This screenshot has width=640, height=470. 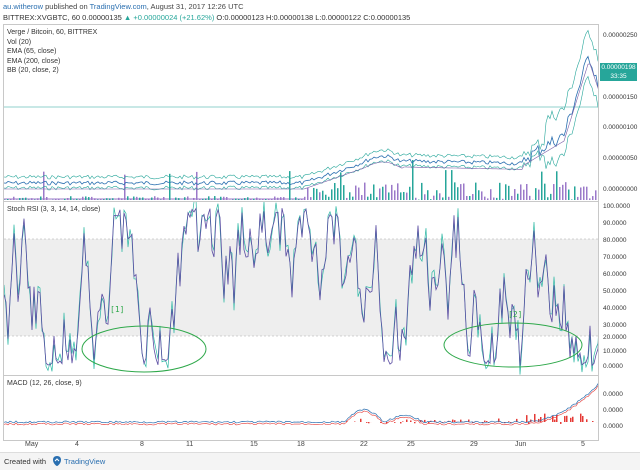 I want to click on macd-pane: MACD (12, 26, close, 9), so click(x=301, y=408).